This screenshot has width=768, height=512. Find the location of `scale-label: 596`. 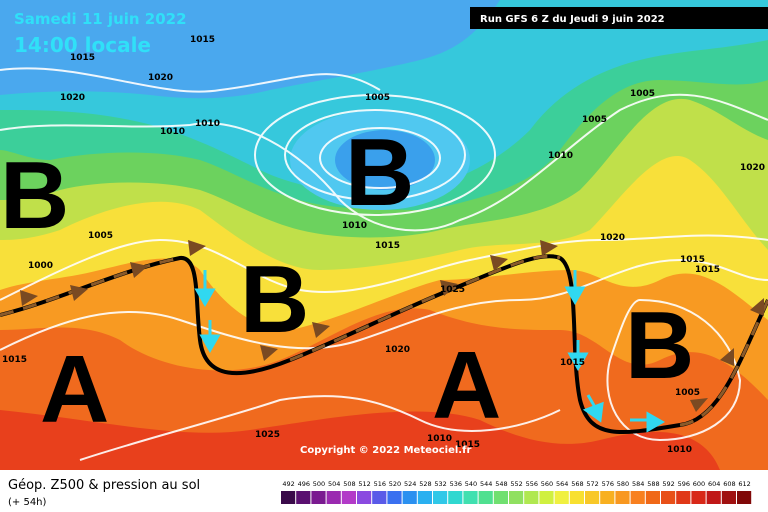

scale-label: 596 is located at coordinates (684, 484).